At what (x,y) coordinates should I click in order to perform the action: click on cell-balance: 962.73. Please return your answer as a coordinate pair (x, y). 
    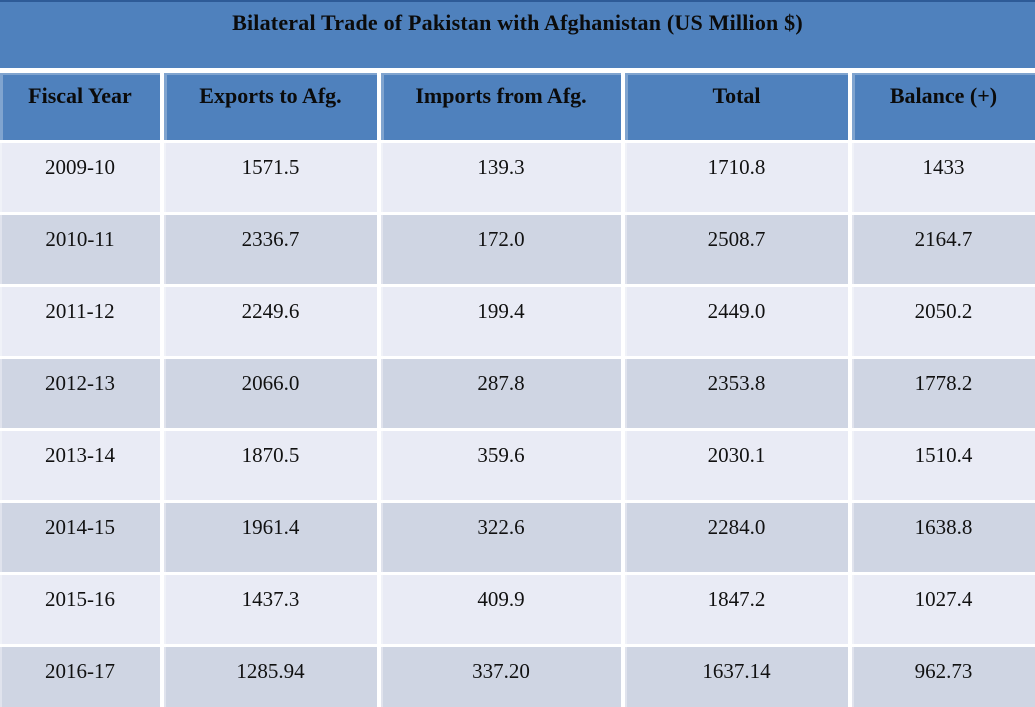
    Looking at the image, I should click on (941, 675).